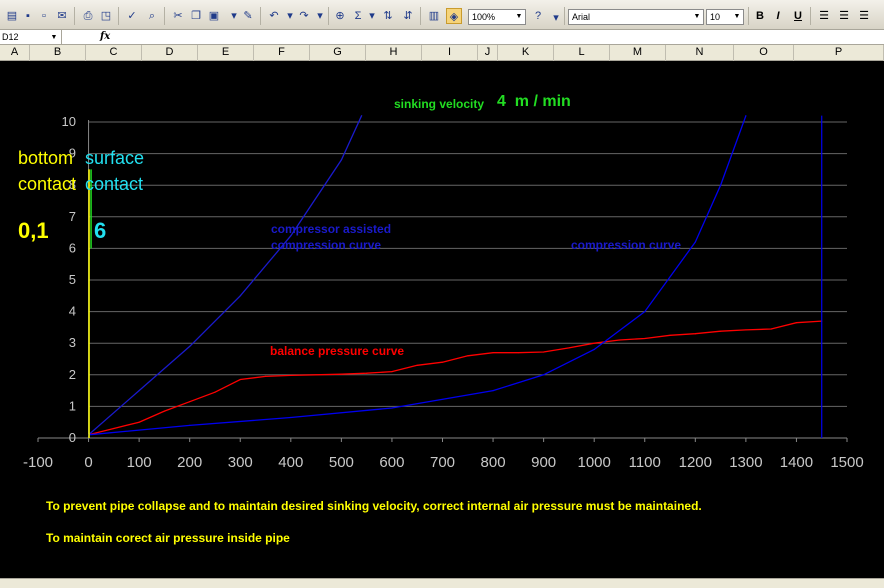 The image size is (884, 588). Describe the element at coordinates (844, 16) in the screenshot. I see `align-center-icon: ☰` at that location.